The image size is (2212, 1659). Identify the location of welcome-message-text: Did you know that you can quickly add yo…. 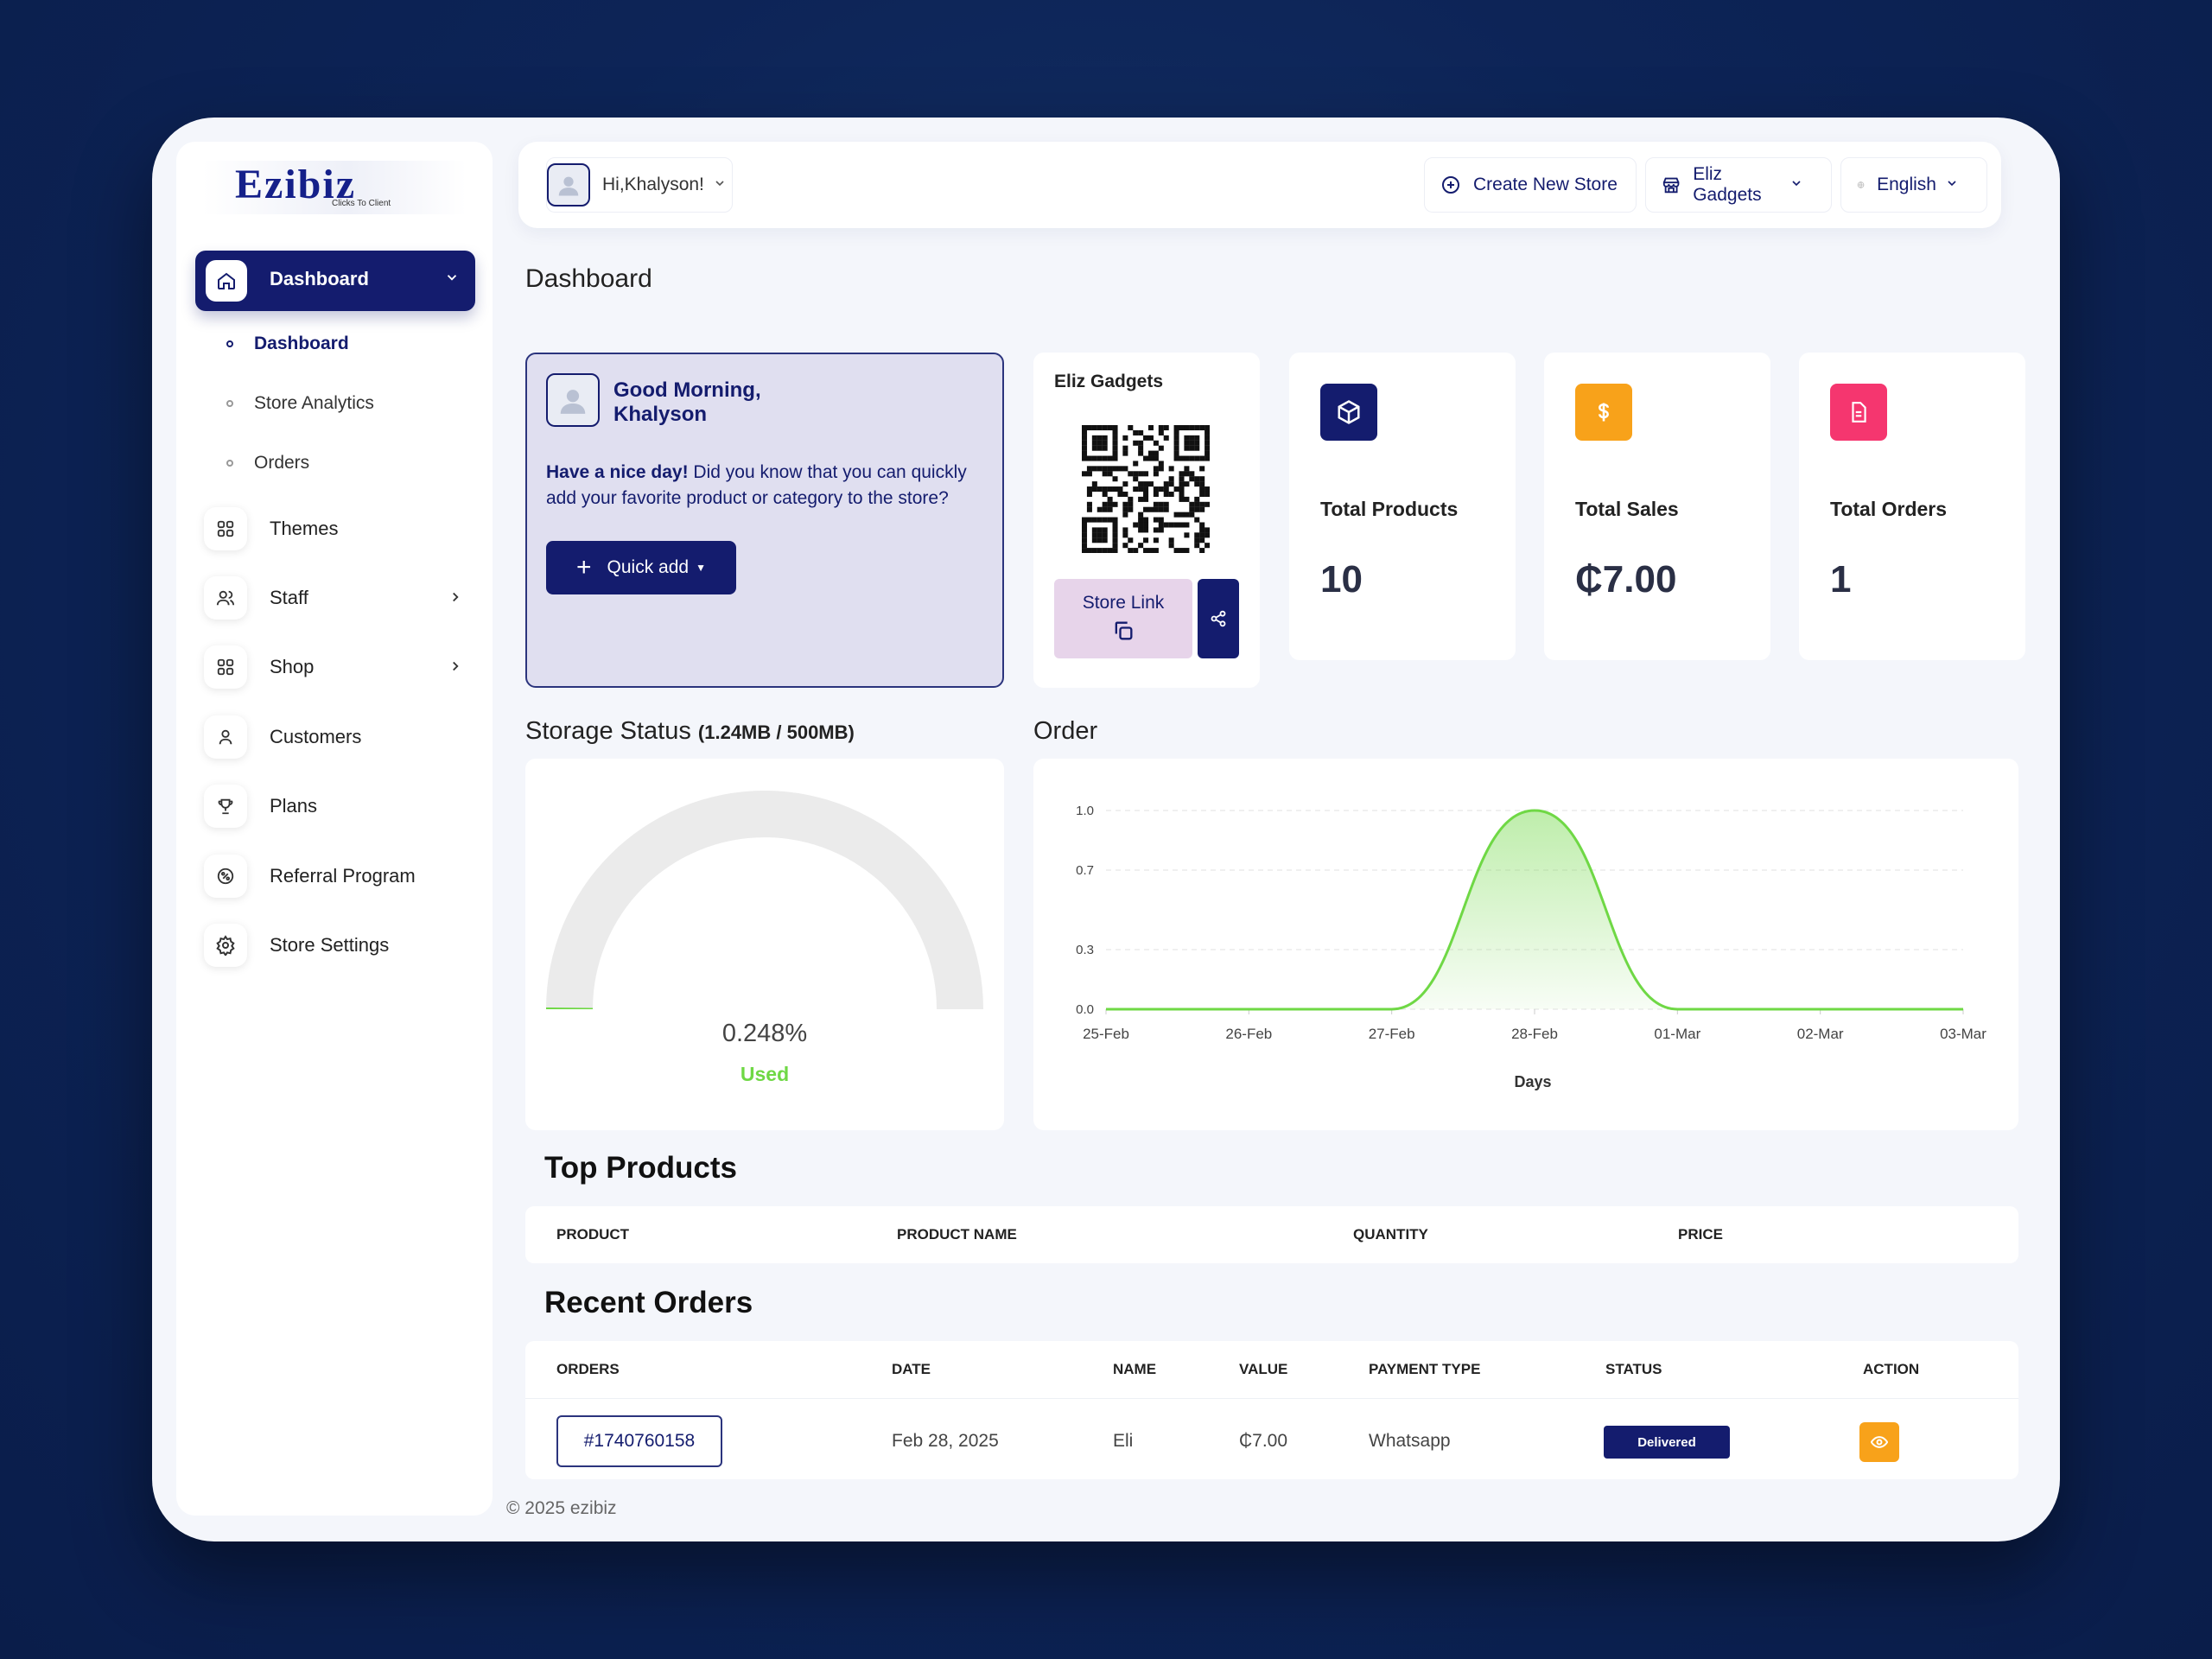
(756, 485).